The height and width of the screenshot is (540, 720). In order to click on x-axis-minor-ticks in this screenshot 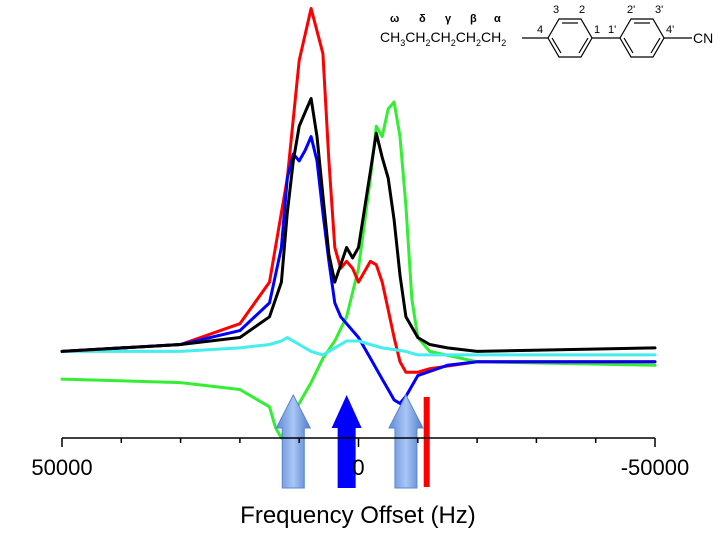, I will do `click(358, 442)`.